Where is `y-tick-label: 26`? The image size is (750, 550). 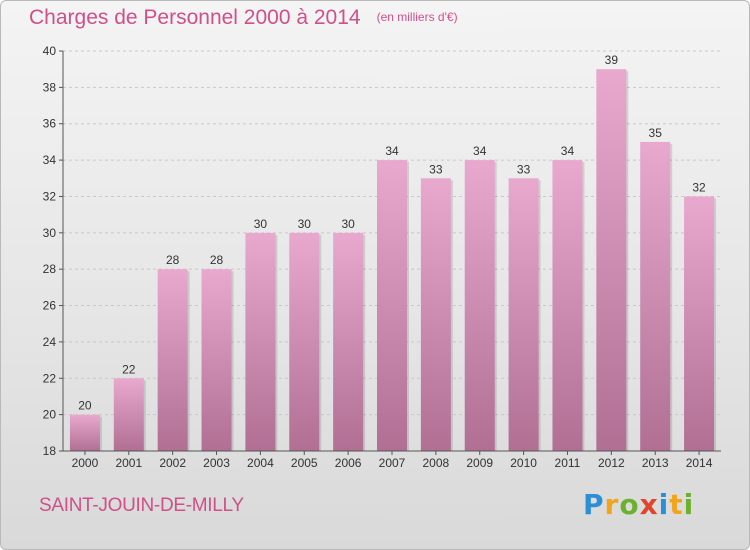
y-tick-label: 26 is located at coordinates (50, 306).